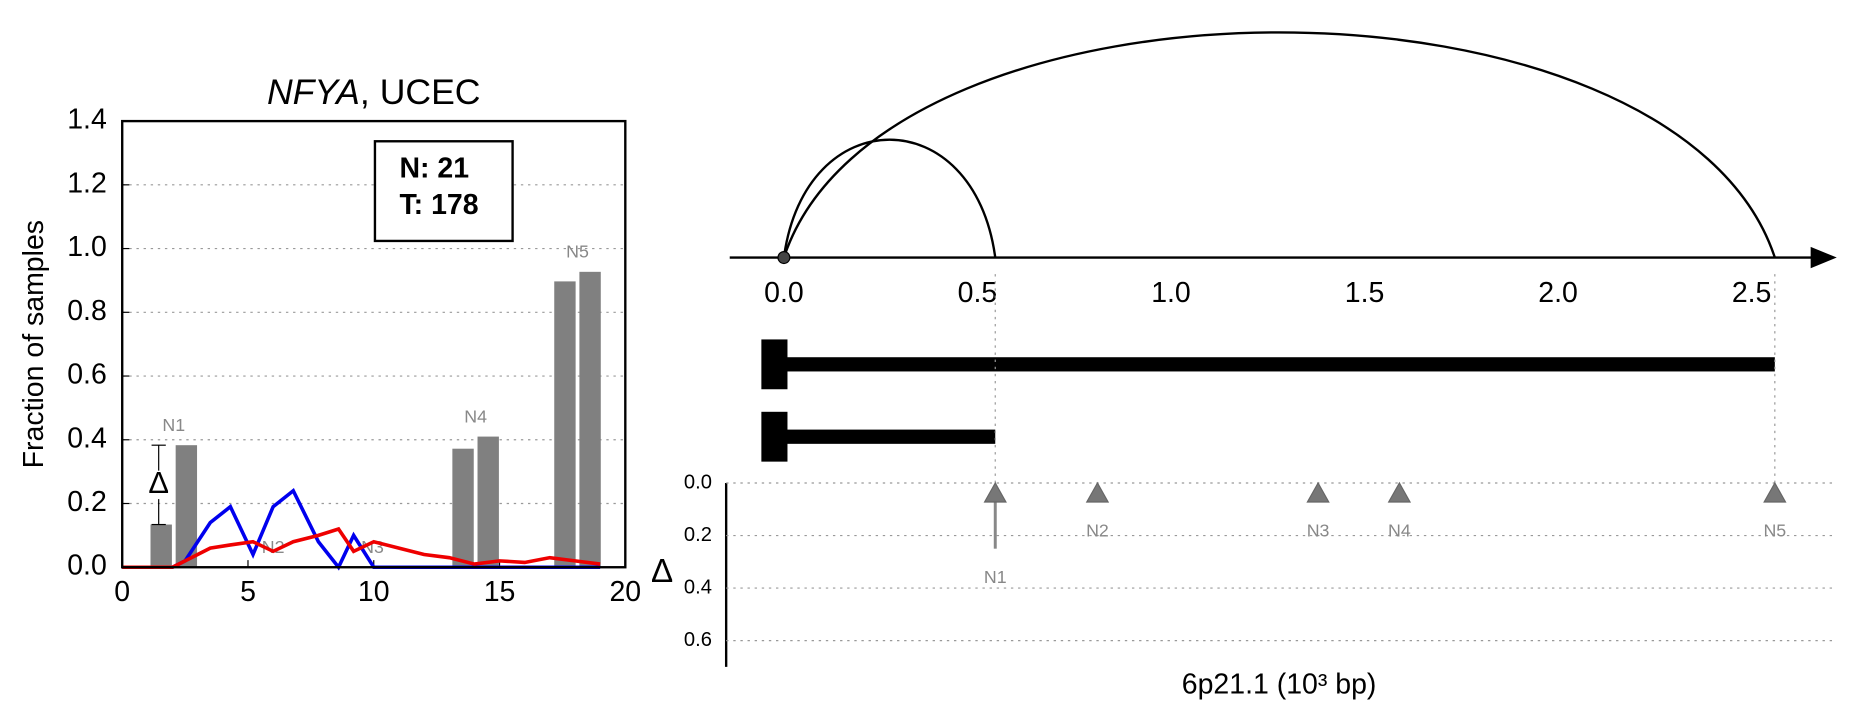 The image size is (1851, 718). Describe the element at coordinates (173, 425) in the screenshot. I see `group-label: N1` at that location.